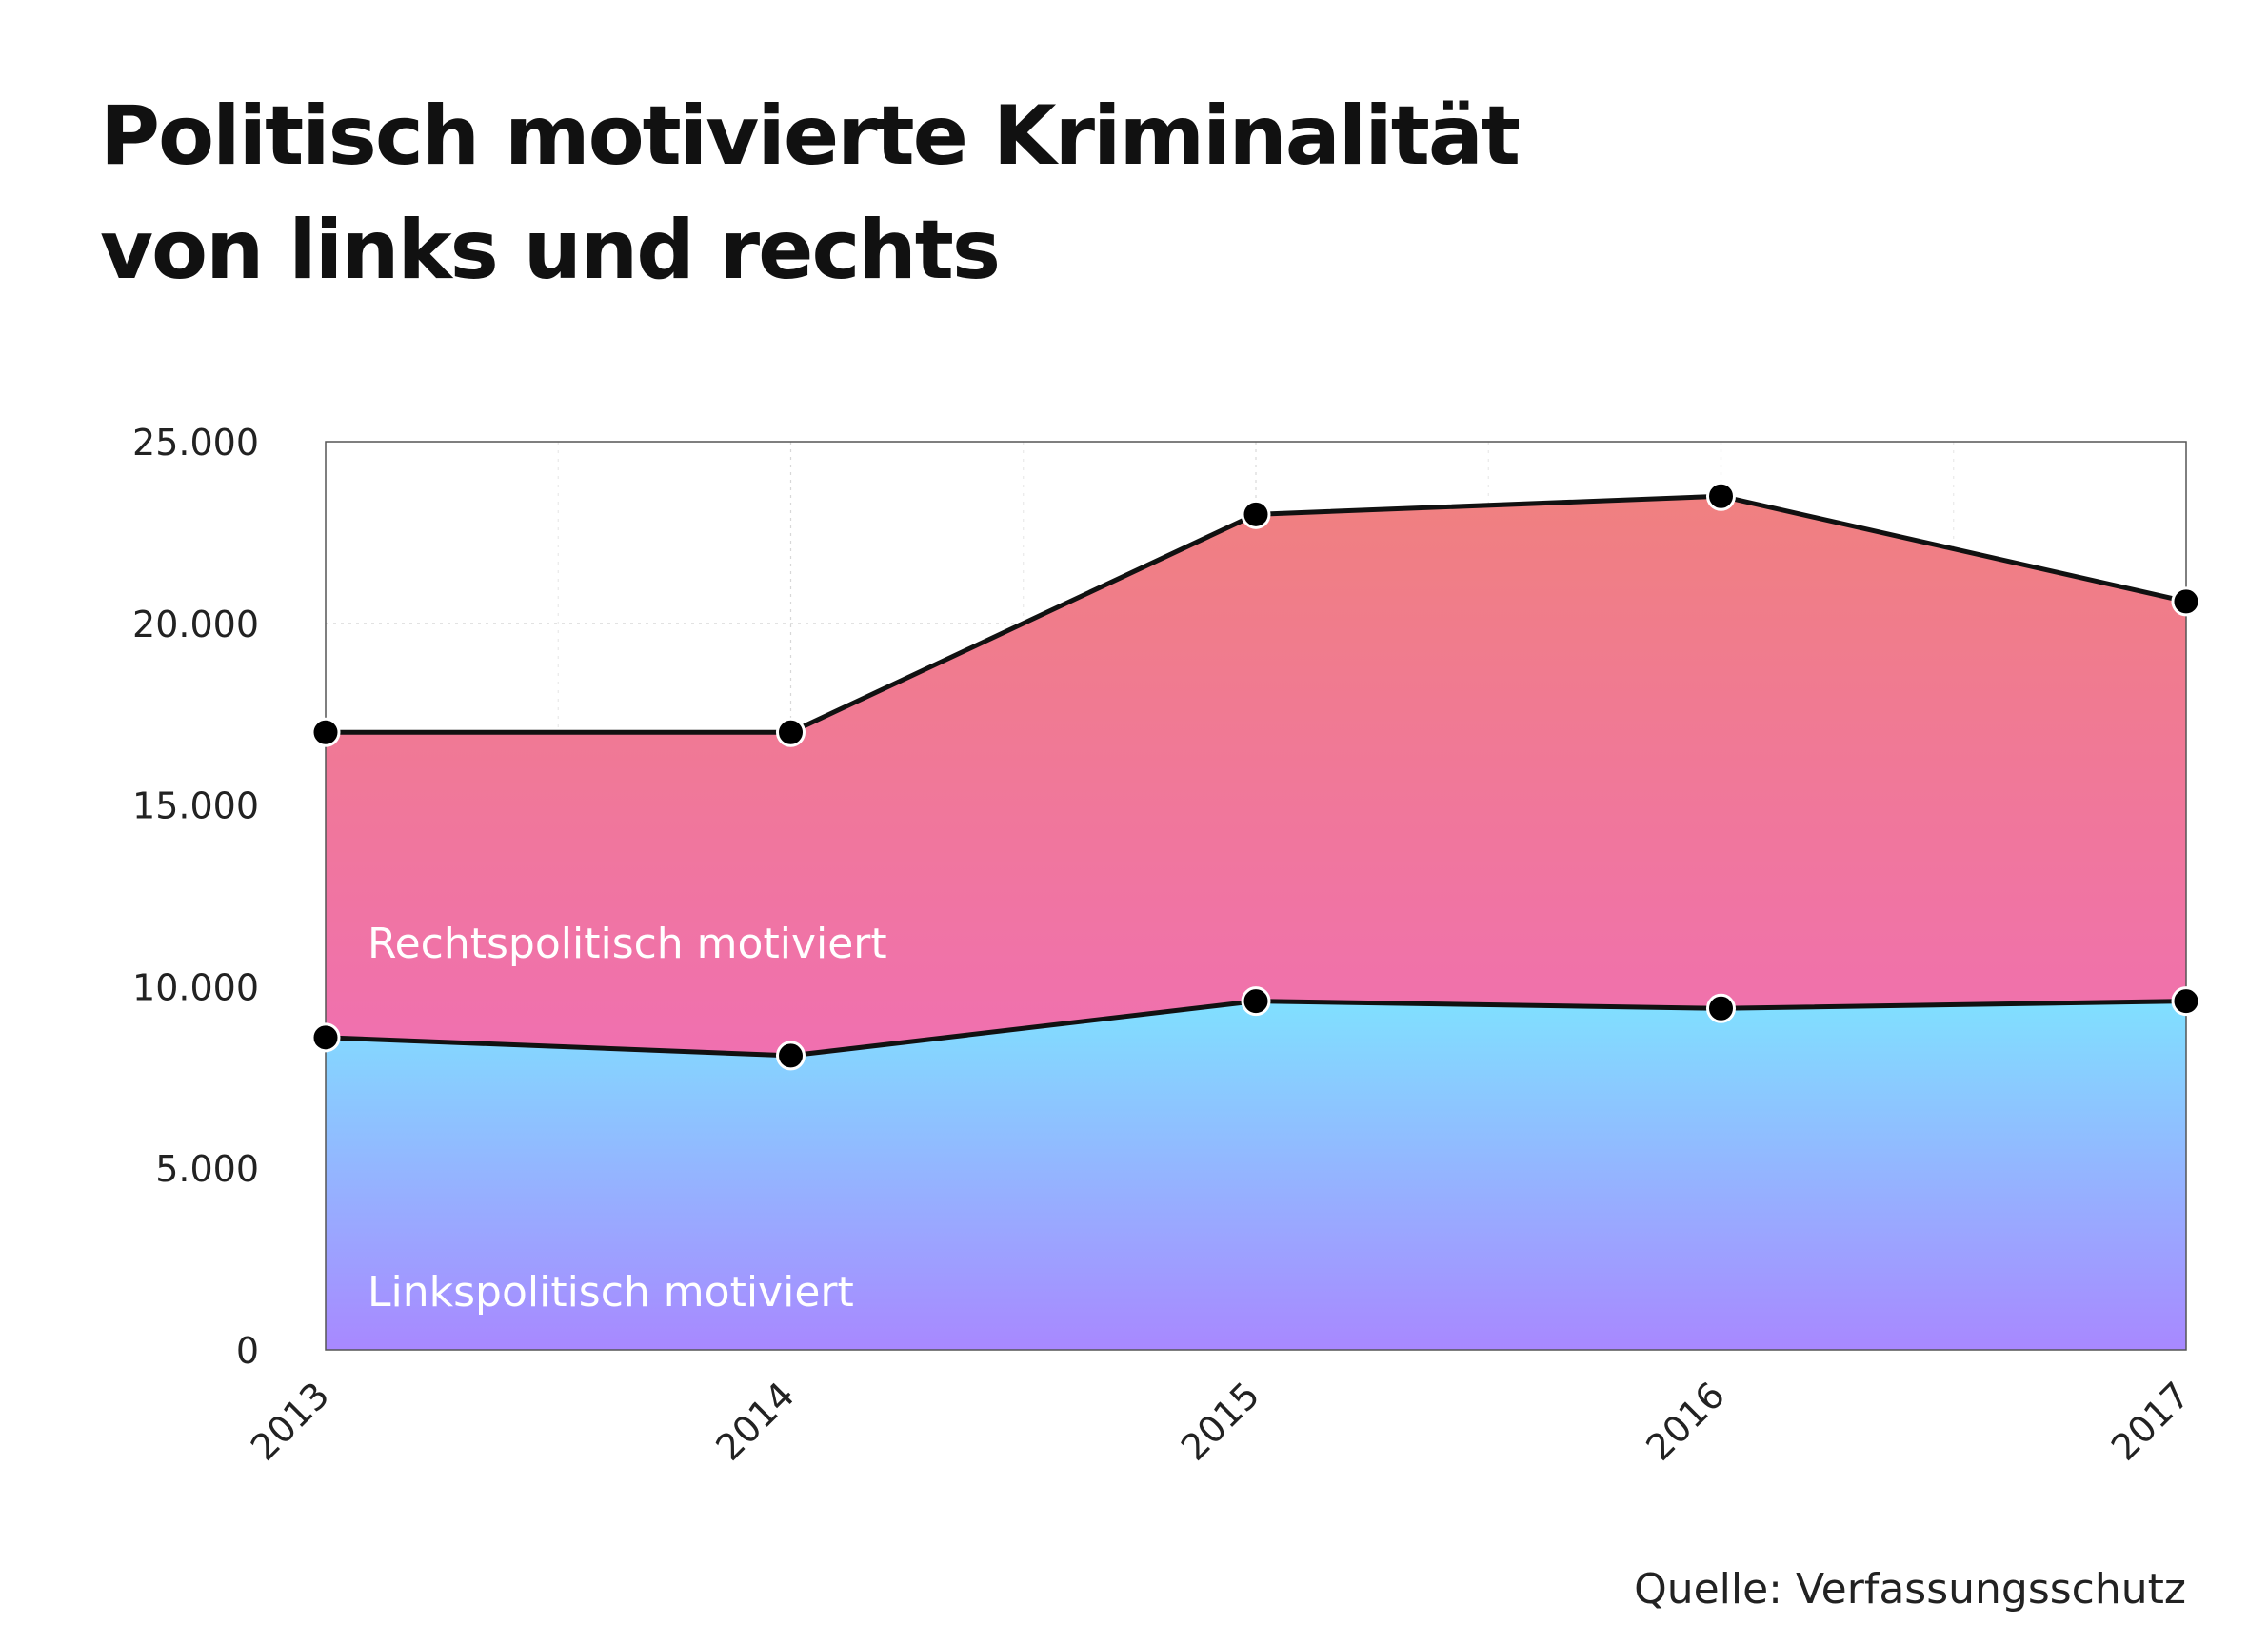 This screenshot has width=2268, height=1645. What do you see at coordinates (1721, 1008) in the screenshot?
I see `marker-linkspolitisch-2016` at bounding box center [1721, 1008].